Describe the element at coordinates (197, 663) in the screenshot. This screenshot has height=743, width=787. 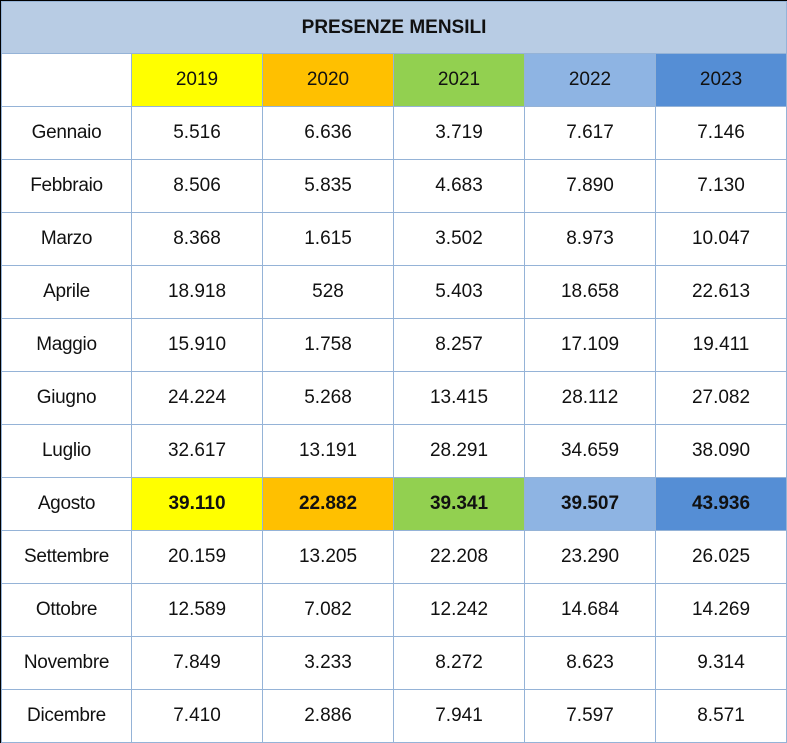
I see `value-cell: 7.849` at that location.